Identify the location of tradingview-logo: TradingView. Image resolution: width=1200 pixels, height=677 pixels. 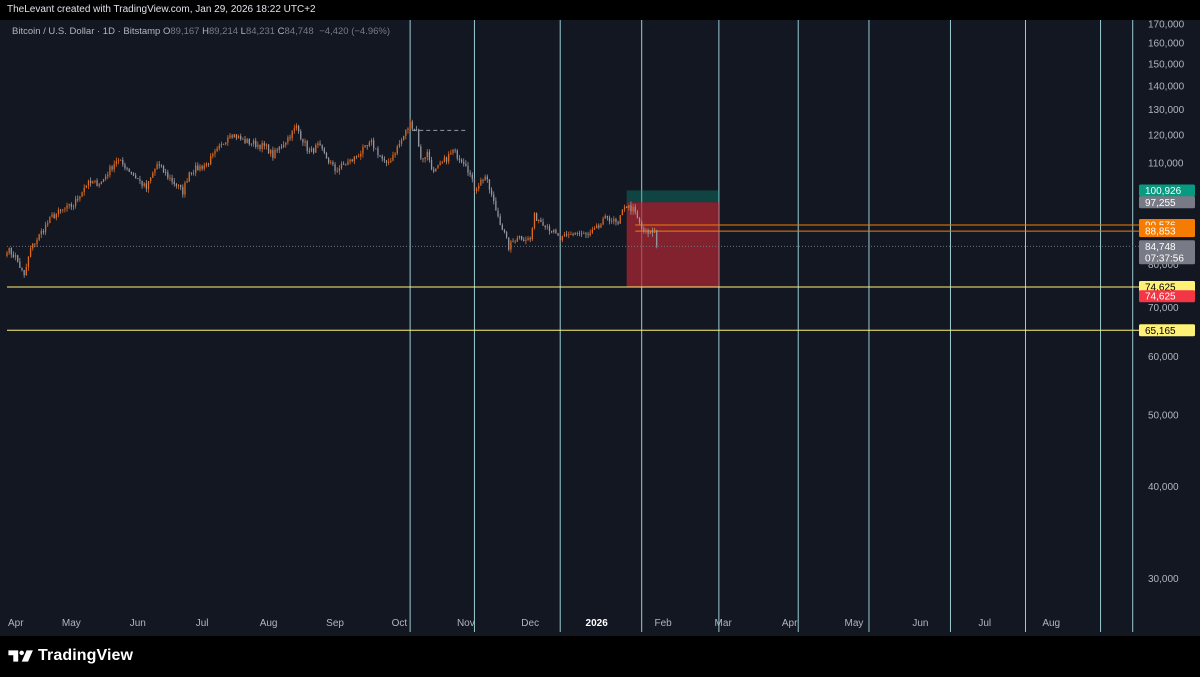
(70, 656).